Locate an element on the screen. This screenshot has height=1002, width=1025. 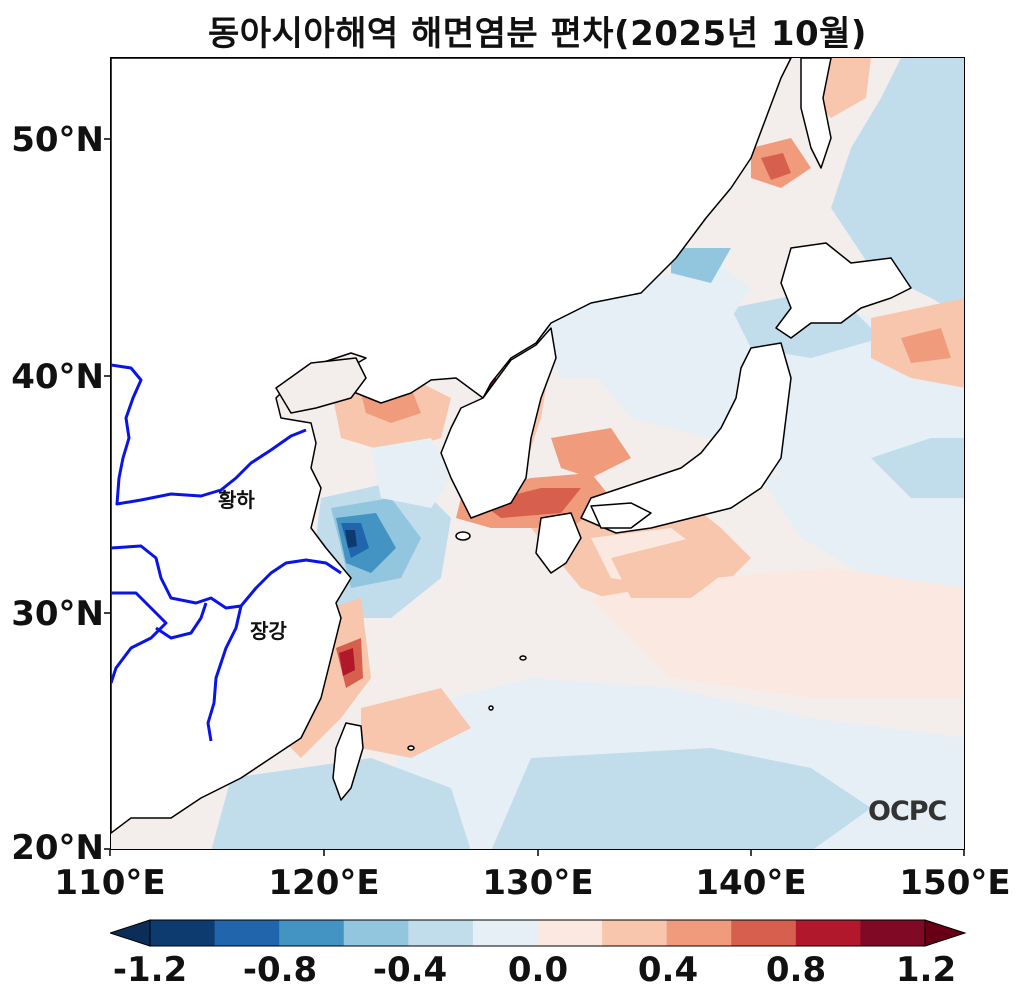
y-tick-label-40n: 40°N is located at coordinates (57, 377).